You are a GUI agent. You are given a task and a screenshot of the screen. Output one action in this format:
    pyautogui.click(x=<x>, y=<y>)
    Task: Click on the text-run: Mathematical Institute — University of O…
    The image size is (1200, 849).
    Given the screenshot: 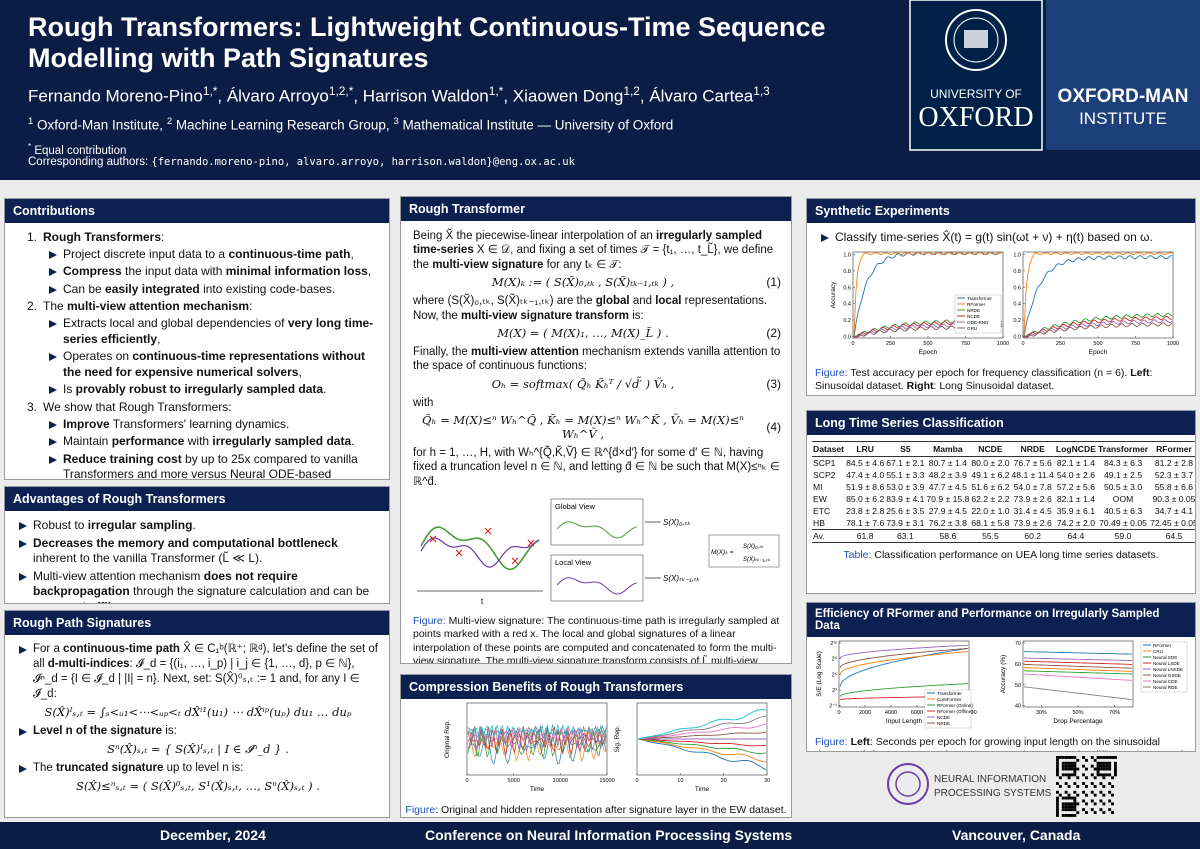 What is the action you would take?
    pyautogui.click(x=536, y=125)
    